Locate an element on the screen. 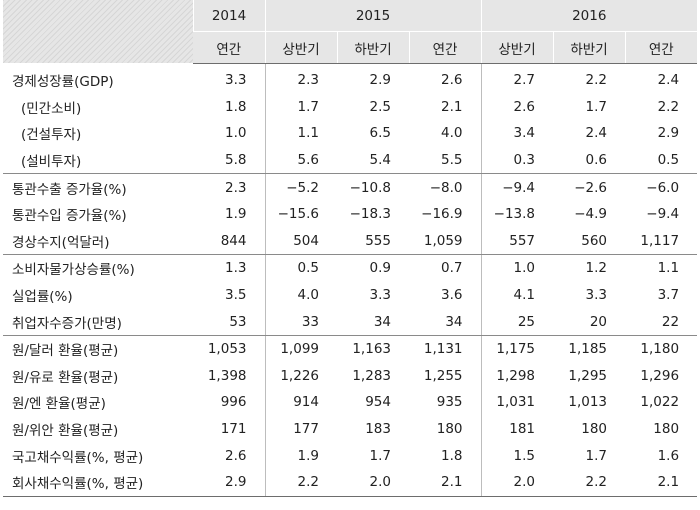 Image resolution: width=700 pixels, height=510 pixels. year-header-2016: 2016 is located at coordinates (589, 16).